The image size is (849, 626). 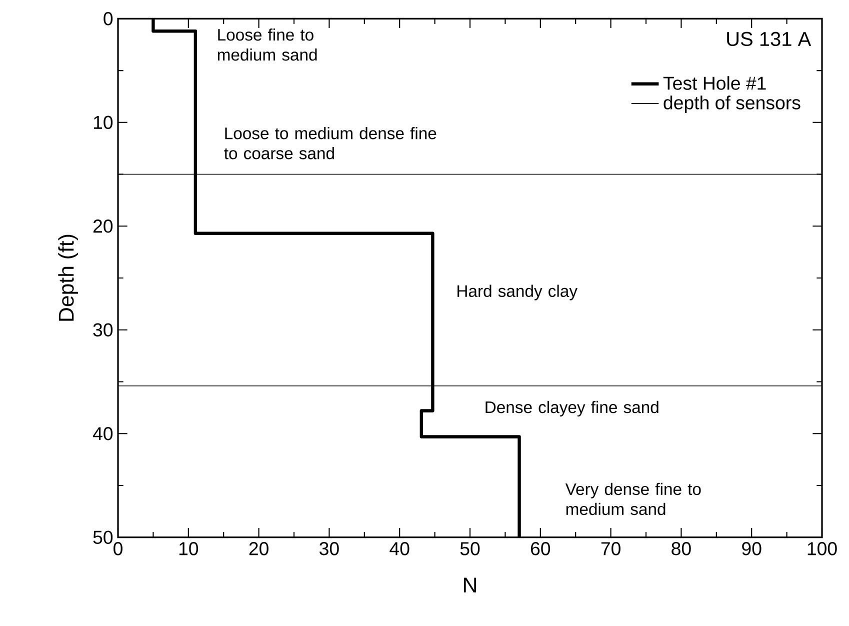 I want to click on y-tick-label: 20, so click(x=103, y=226).